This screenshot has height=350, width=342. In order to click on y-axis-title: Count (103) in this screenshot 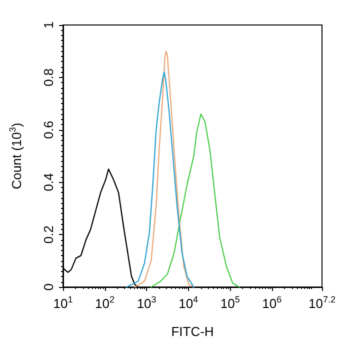, I will do `click(16, 156)`.